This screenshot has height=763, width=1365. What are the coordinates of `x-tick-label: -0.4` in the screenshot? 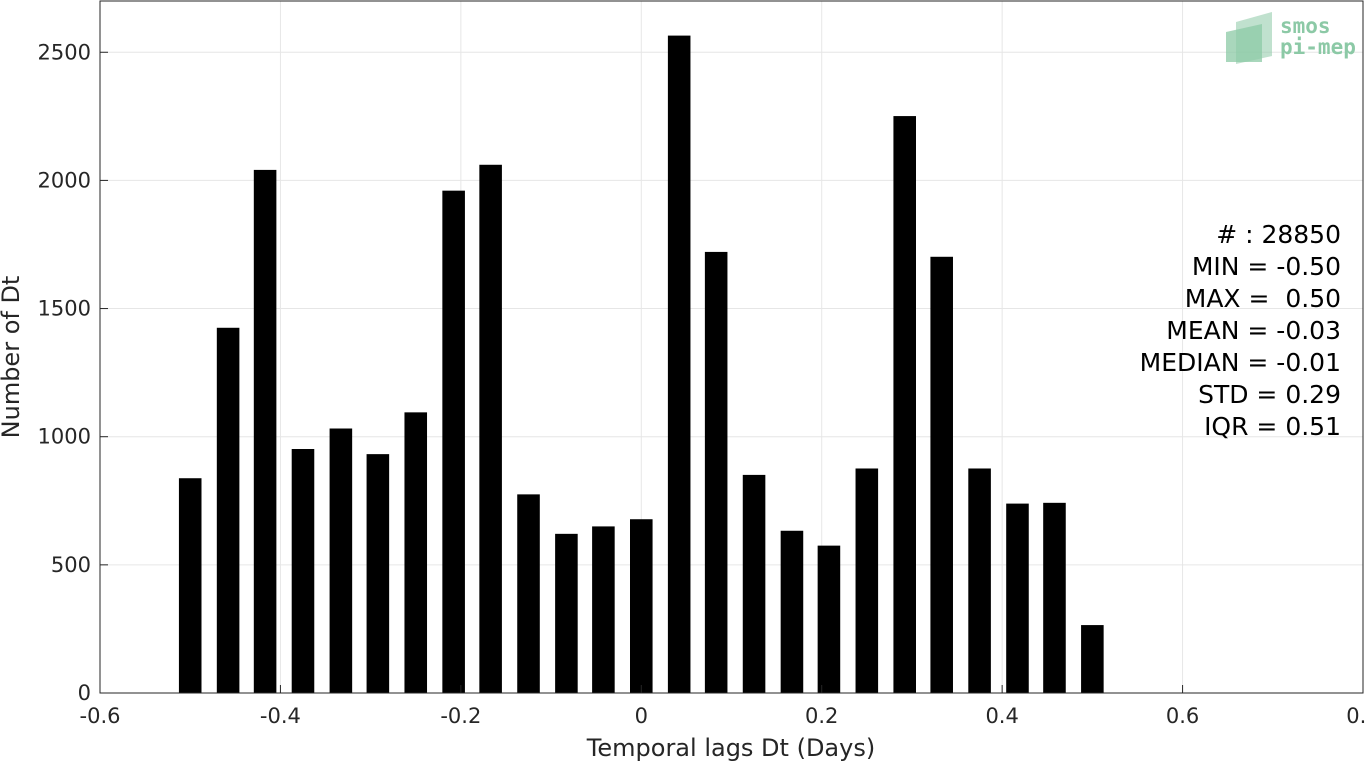 It's located at (280, 716).